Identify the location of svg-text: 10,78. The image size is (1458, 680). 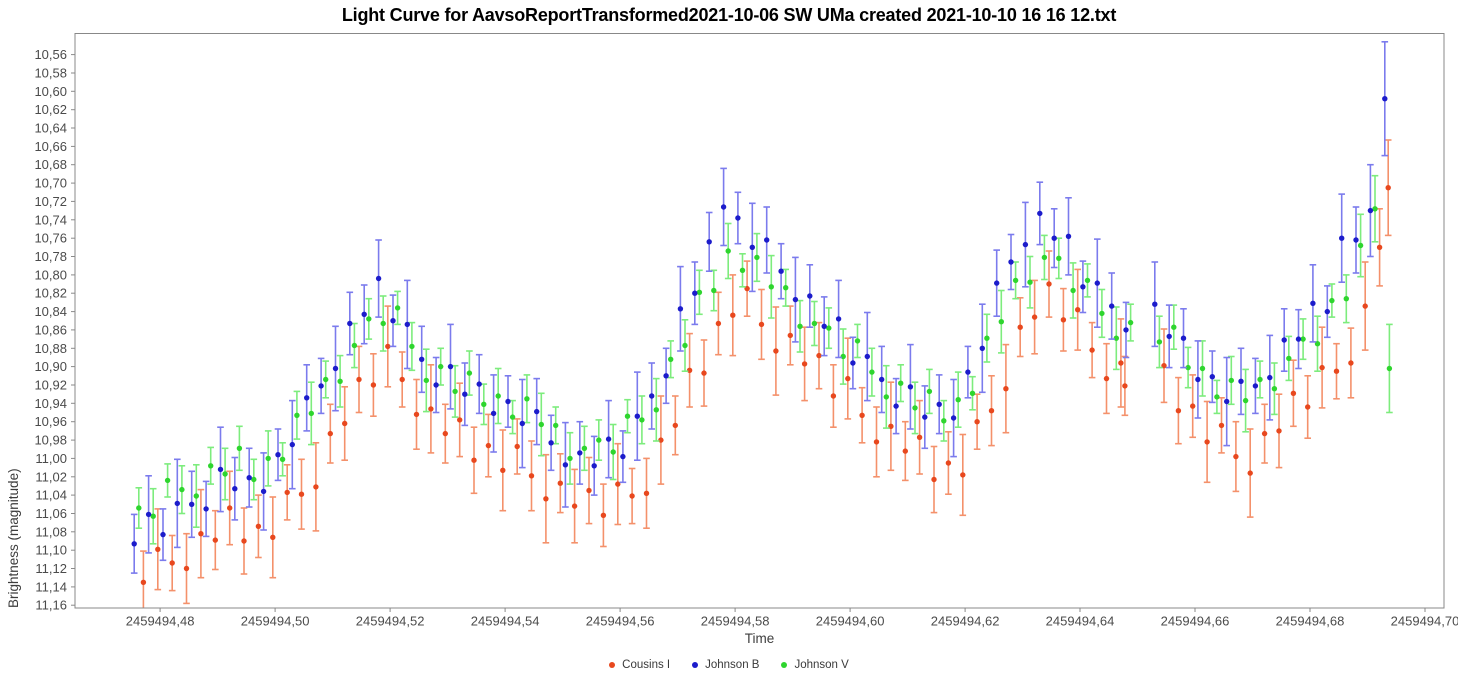
(50, 256).